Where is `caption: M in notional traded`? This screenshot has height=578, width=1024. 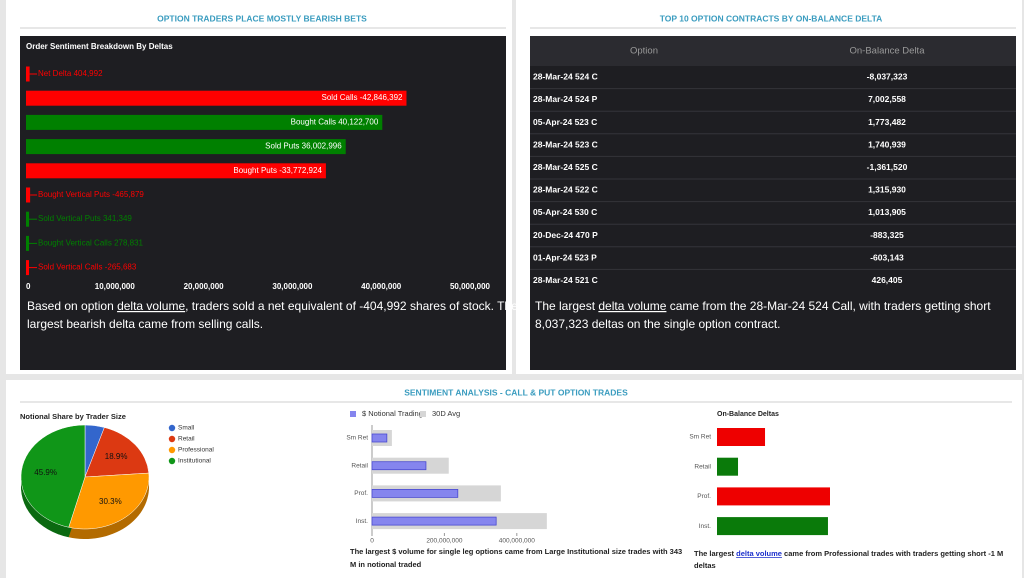 caption: M in notional traded is located at coordinates (386, 564).